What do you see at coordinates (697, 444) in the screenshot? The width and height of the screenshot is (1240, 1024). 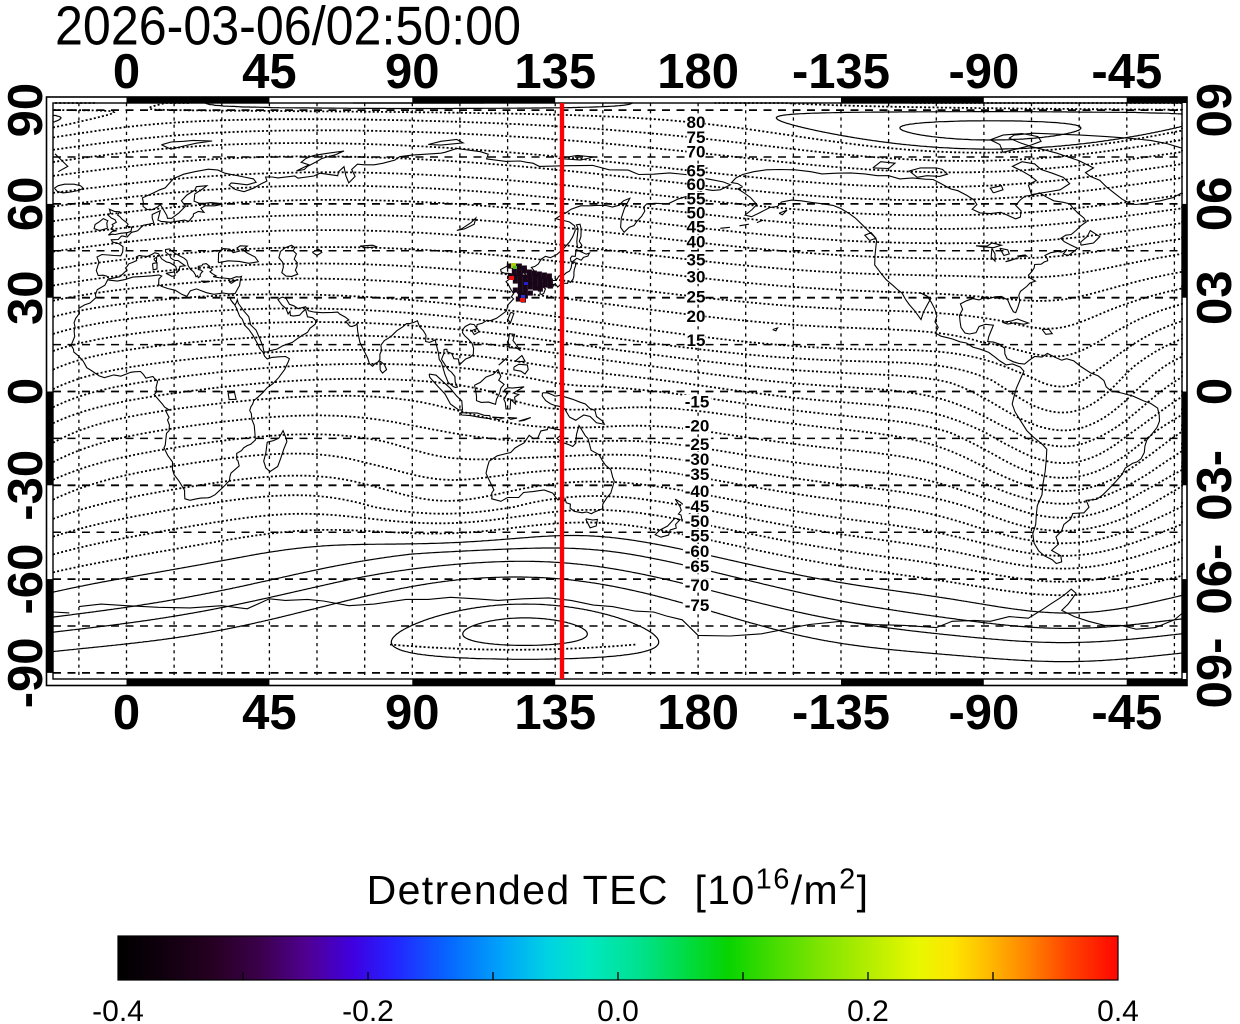 I see `svg-text: -25` at bounding box center [697, 444].